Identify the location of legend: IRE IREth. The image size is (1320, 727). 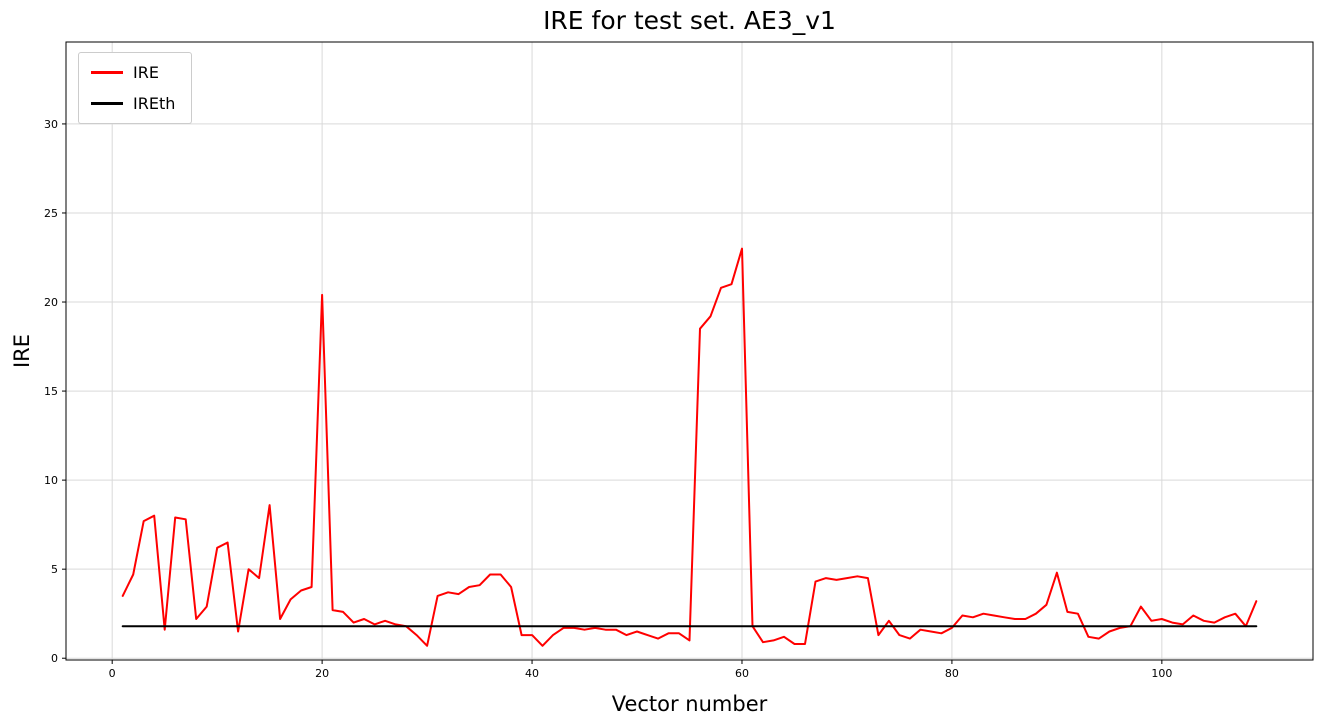
(135, 88).